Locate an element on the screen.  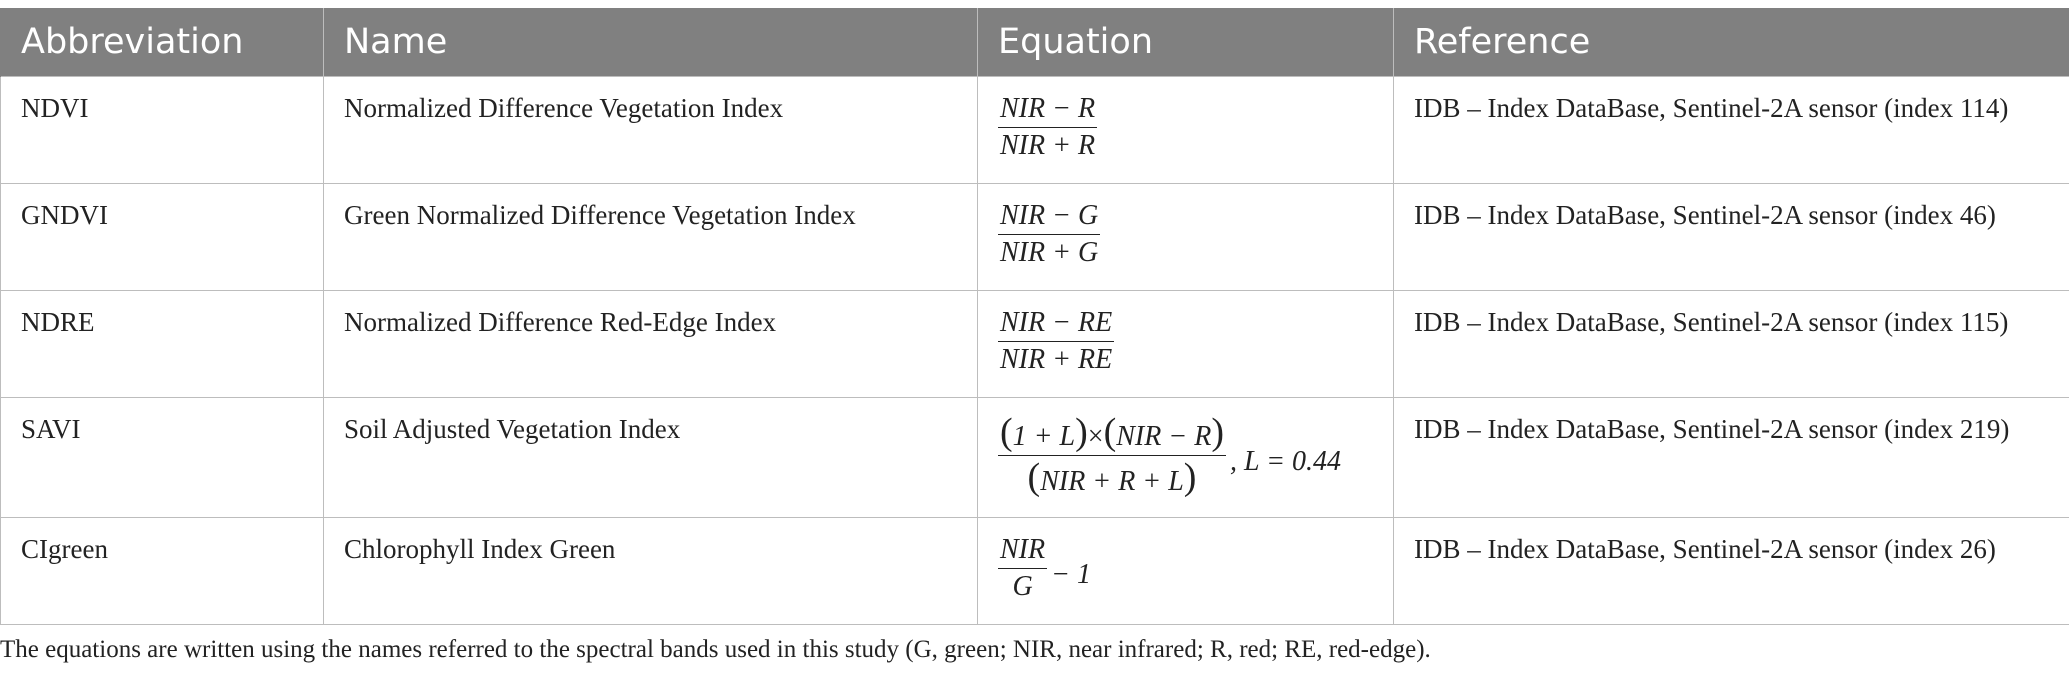
header-row: Abbreviation Name Equation Reference is located at coordinates (1034, 42).